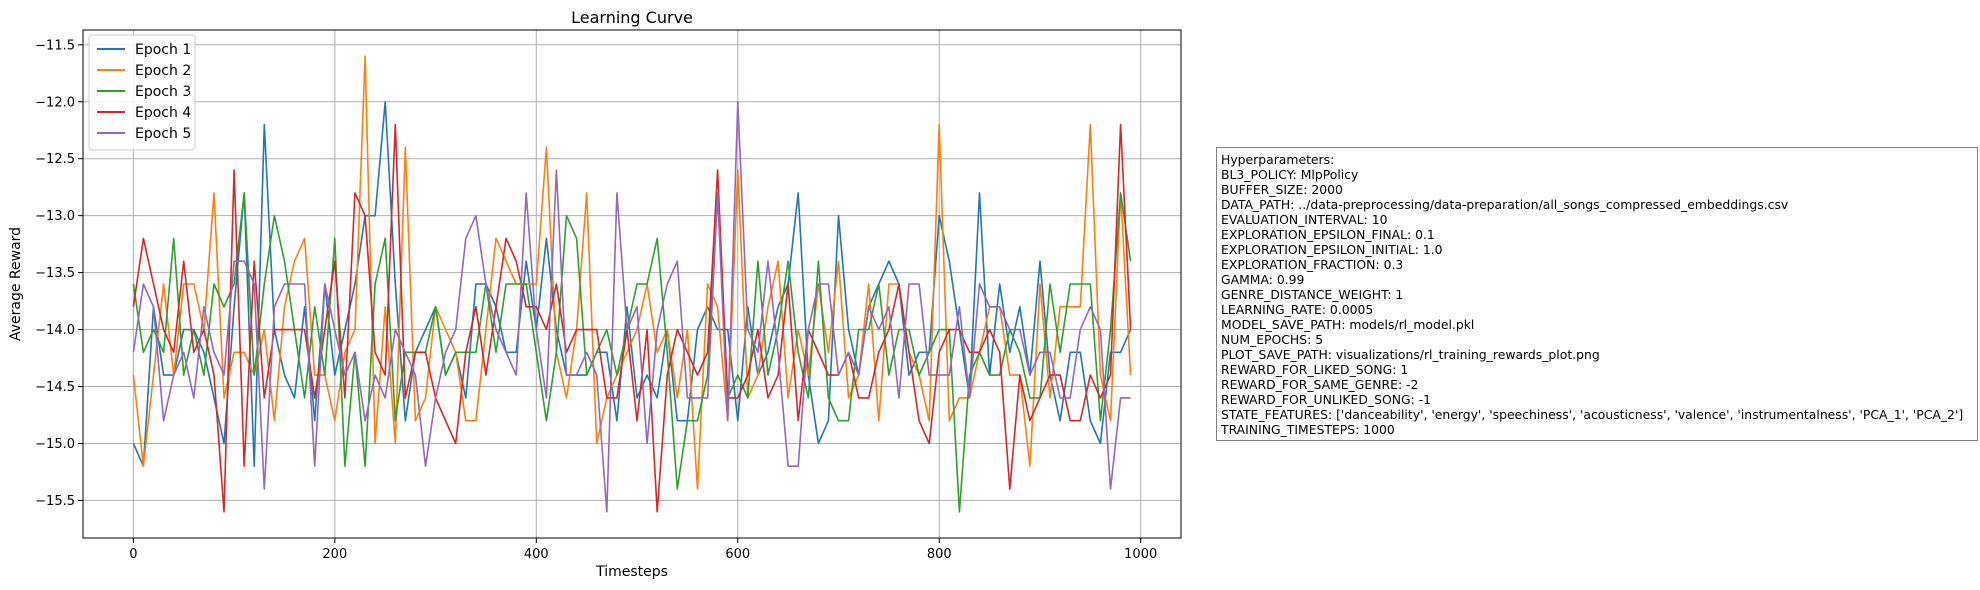 The width and height of the screenshot is (1980, 590). I want to click on x-axis-ticks: 0 200 400 600 800 1000, so click(643, 550).